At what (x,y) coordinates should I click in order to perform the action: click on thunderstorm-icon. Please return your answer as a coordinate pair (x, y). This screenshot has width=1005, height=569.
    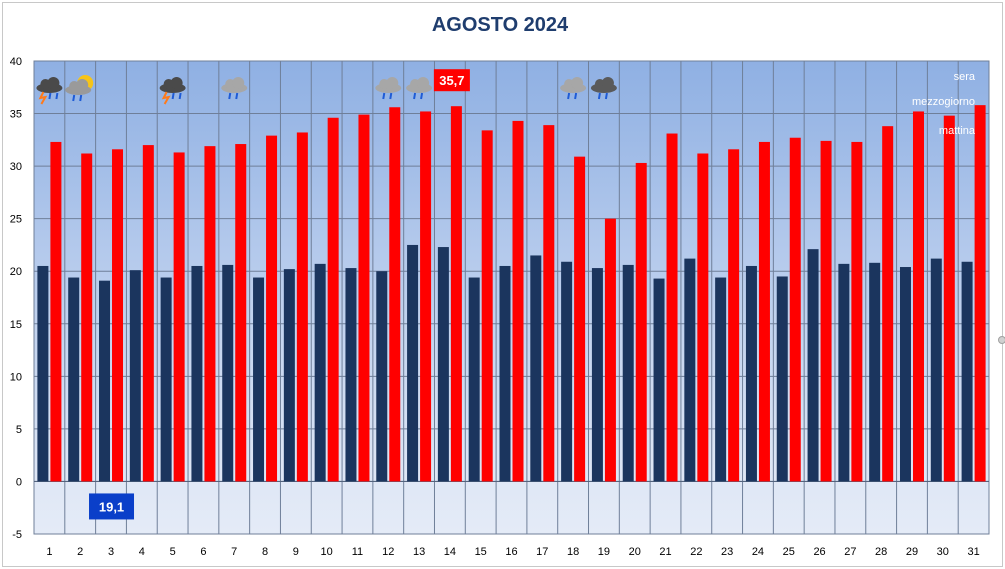
    Looking at the image, I should click on (172, 91).